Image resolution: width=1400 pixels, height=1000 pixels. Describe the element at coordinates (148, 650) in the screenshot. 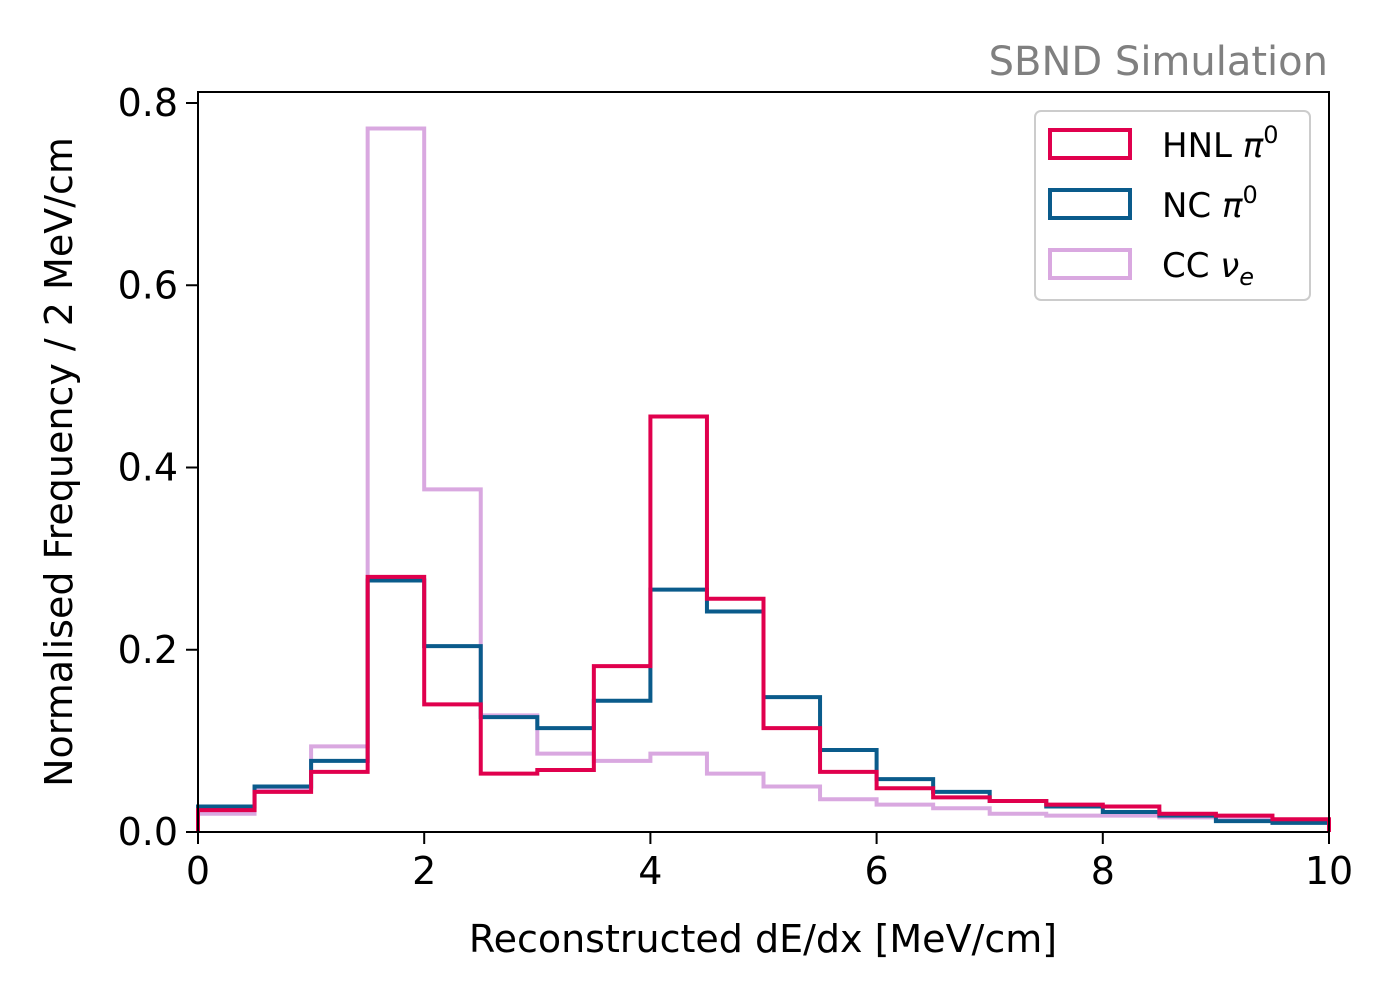

I see `y-tick-label-1: 0.2` at that location.